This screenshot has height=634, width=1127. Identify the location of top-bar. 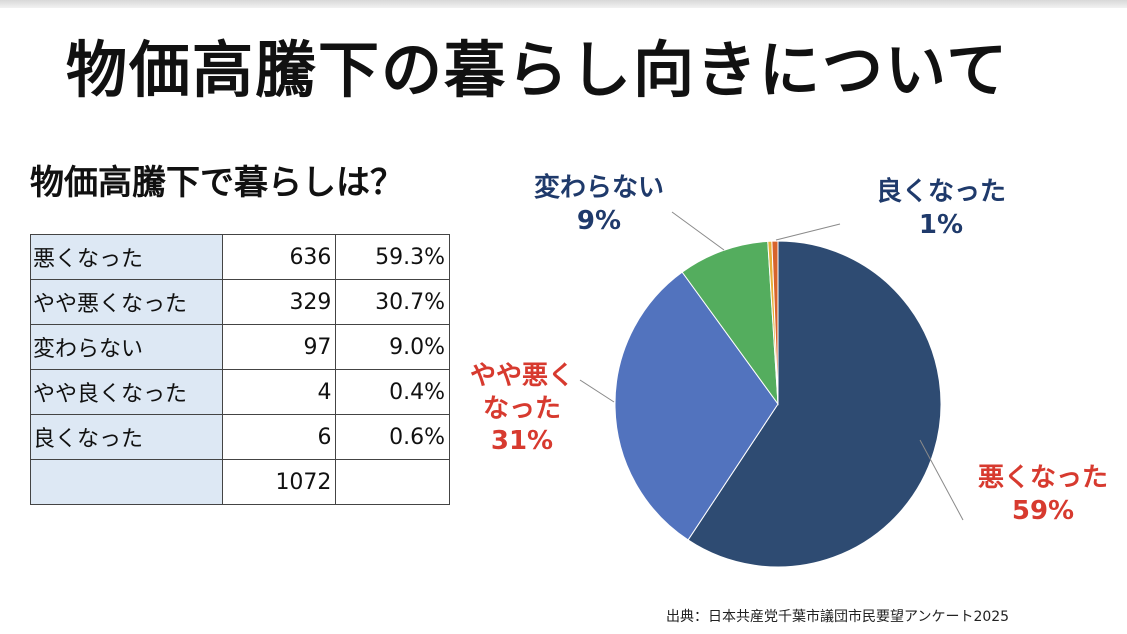
(563, 4).